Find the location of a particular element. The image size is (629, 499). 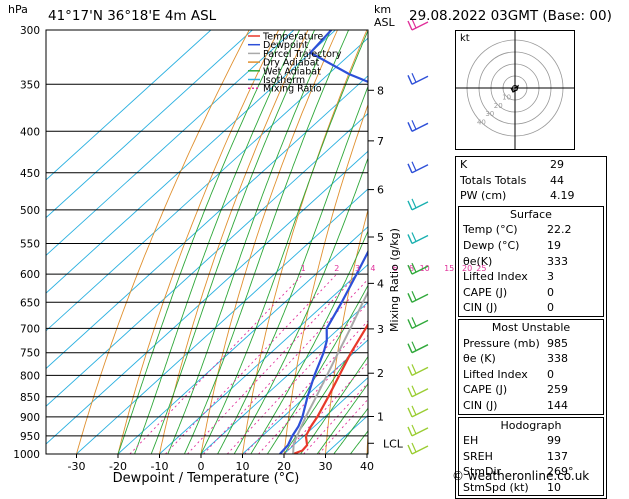

index-row: CIN (J)0 is located at coordinates (531, 308).